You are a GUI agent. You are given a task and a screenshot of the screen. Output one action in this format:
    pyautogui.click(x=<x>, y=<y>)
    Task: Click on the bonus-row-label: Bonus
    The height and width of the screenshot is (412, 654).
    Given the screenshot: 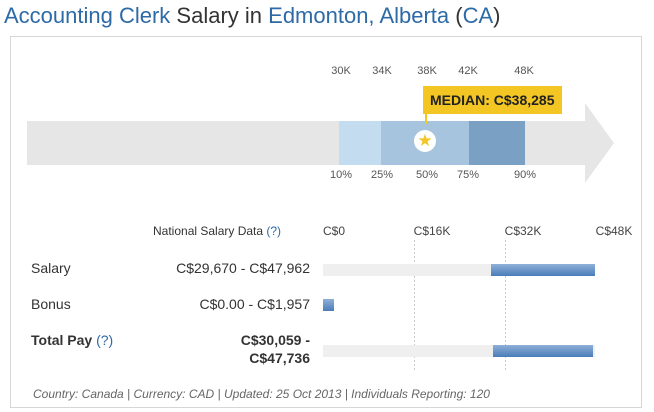 What is the action you would take?
    pyautogui.click(x=51, y=304)
    